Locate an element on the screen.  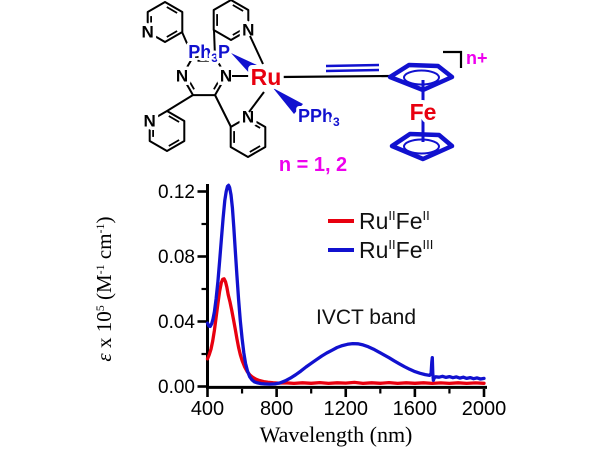
chart-legend: RuIIFeII RuIIFeIII is located at coordinates (380, 235).